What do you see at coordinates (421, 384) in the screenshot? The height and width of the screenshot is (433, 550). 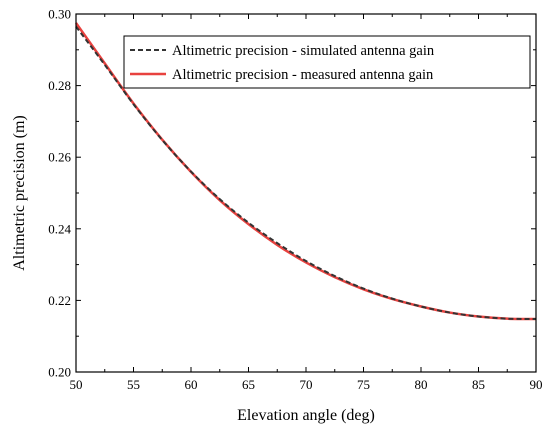 I see `x-tick-label: 80` at bounding box center [421, 384].